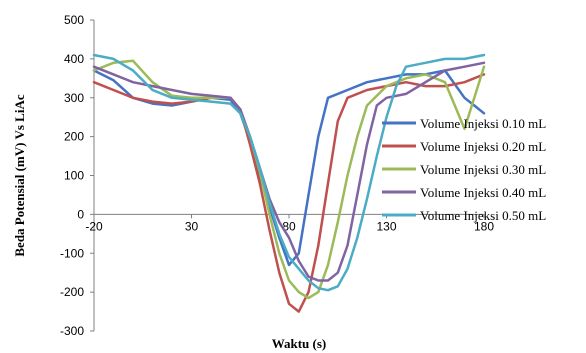 This screenshot has height=353, width=586. What do you see at coordinates (289, 226) in the screenshot?
I see `x-tick-label: 80` at bounding box center [289, 226].